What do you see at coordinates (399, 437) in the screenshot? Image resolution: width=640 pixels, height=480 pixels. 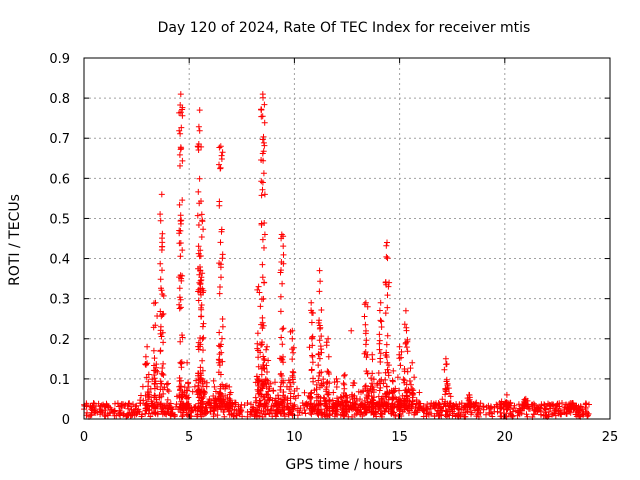 I see `x-tick-label: 15` at bounding box center [399, 437].